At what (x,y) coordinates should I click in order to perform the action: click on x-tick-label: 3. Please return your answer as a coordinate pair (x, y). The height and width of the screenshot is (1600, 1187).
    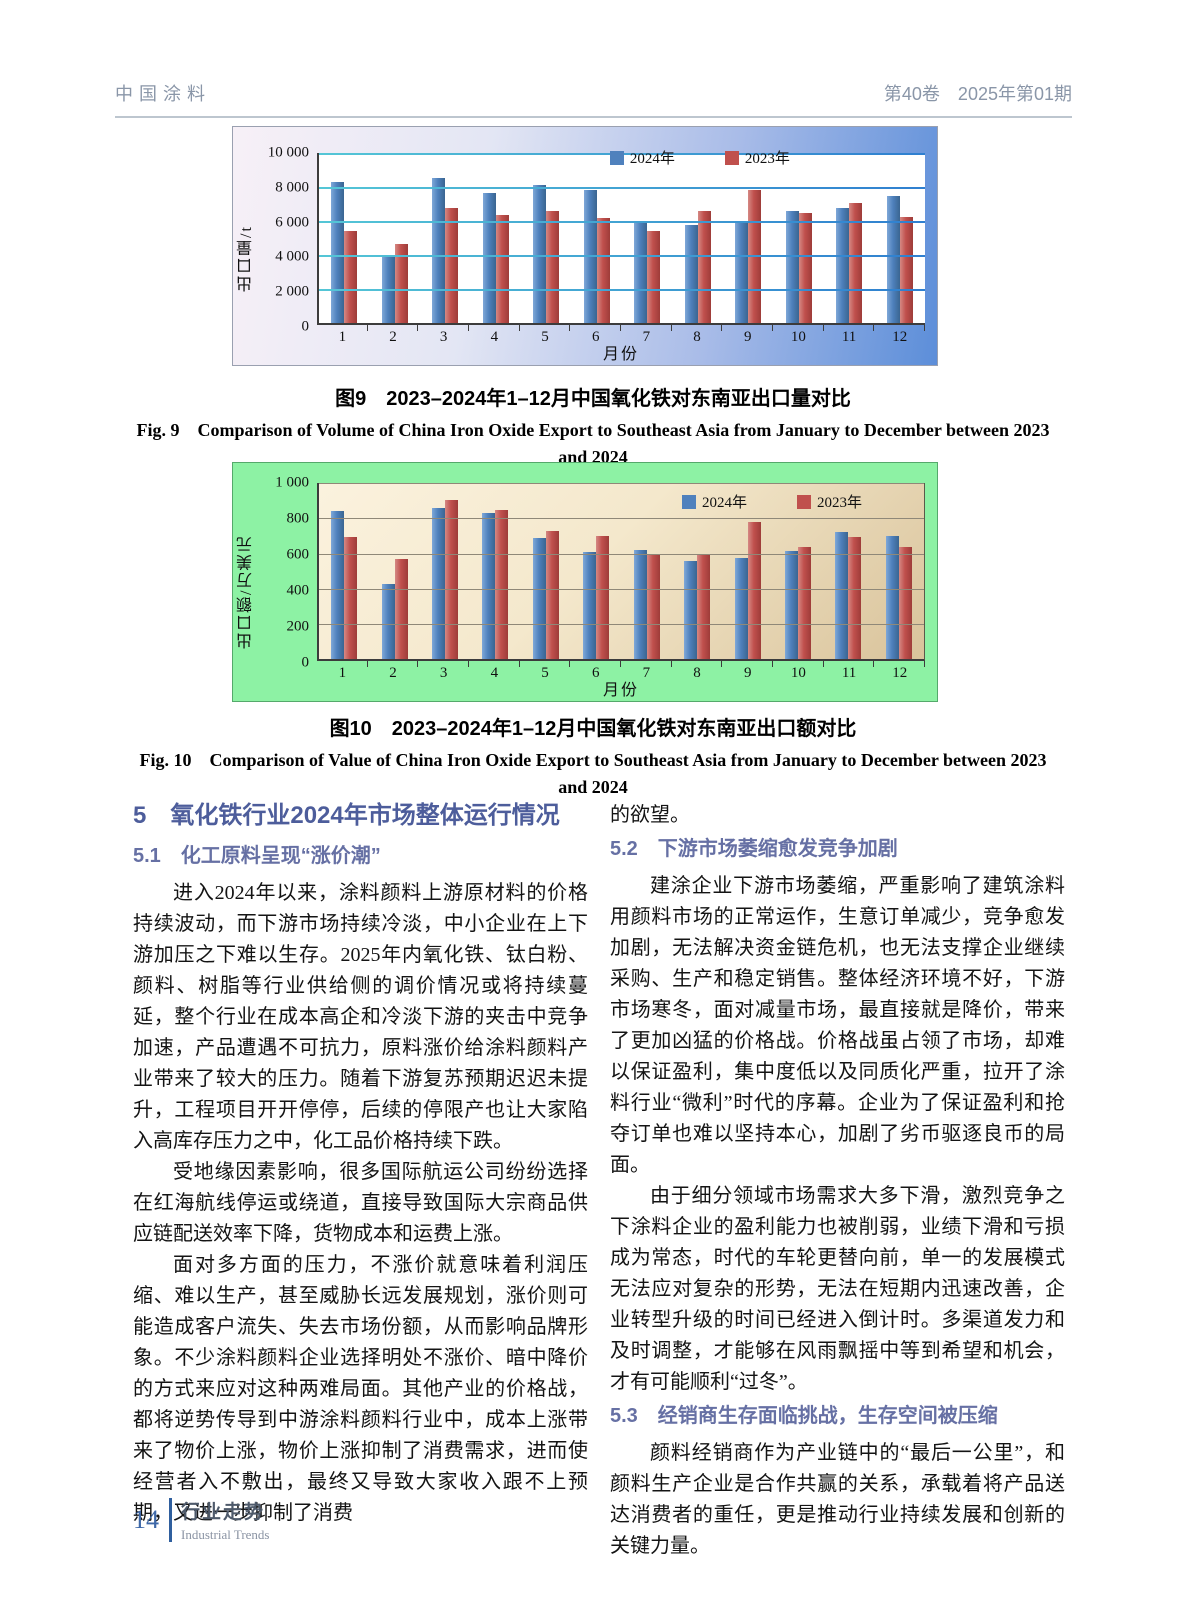
    Looking at the image, I should click on (443, 336).